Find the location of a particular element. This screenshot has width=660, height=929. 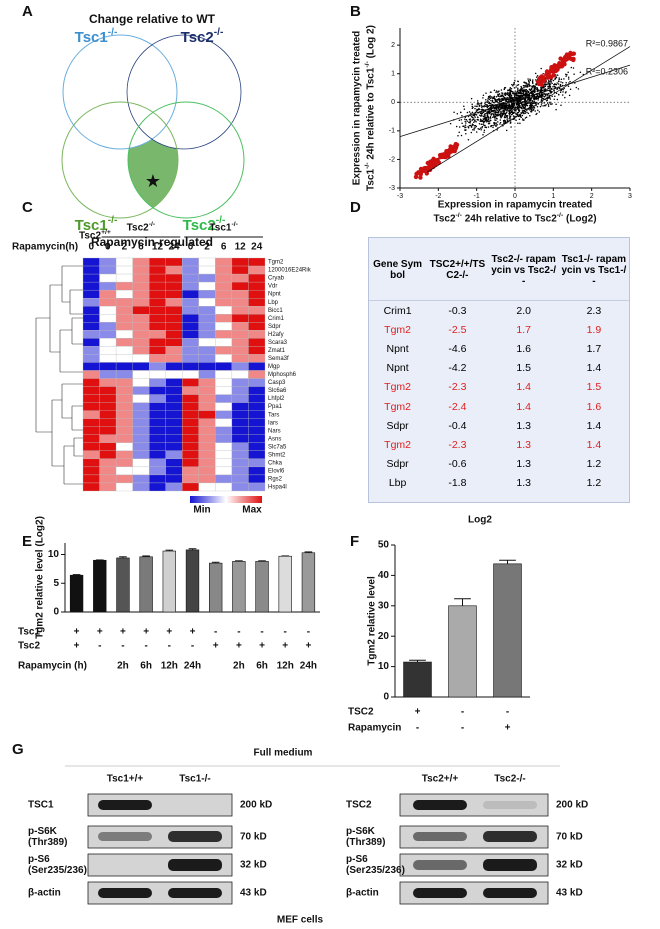

panel-letter: C is located at coordinates (27, 207).